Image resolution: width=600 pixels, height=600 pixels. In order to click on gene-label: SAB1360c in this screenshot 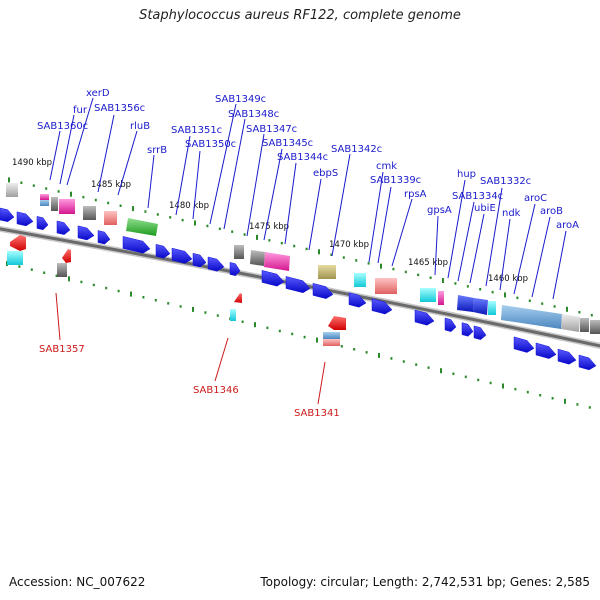, I will do `click(62, 126)`.